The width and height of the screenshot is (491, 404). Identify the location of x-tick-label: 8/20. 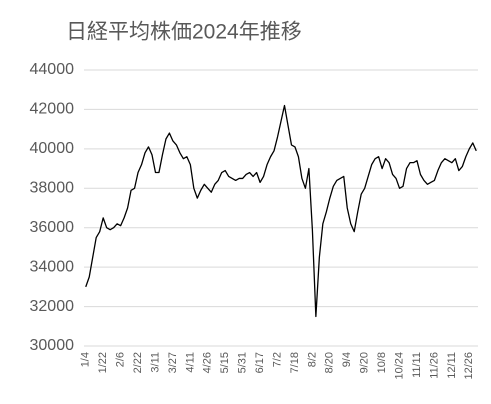
(330, 362).